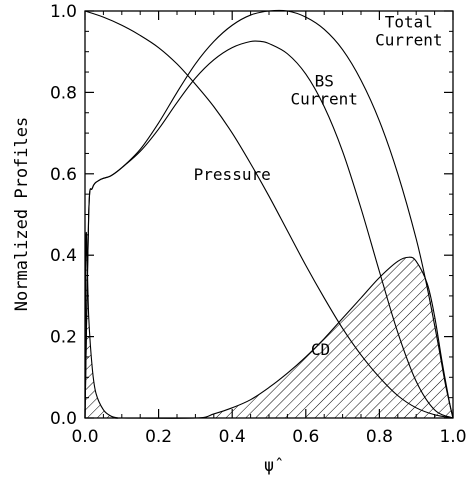 The width and height of the screenshot is (467, 478). Describe the element at coordinates (452, 437) in the screenshot. I see `x-tick-label: 1.0` at that location.